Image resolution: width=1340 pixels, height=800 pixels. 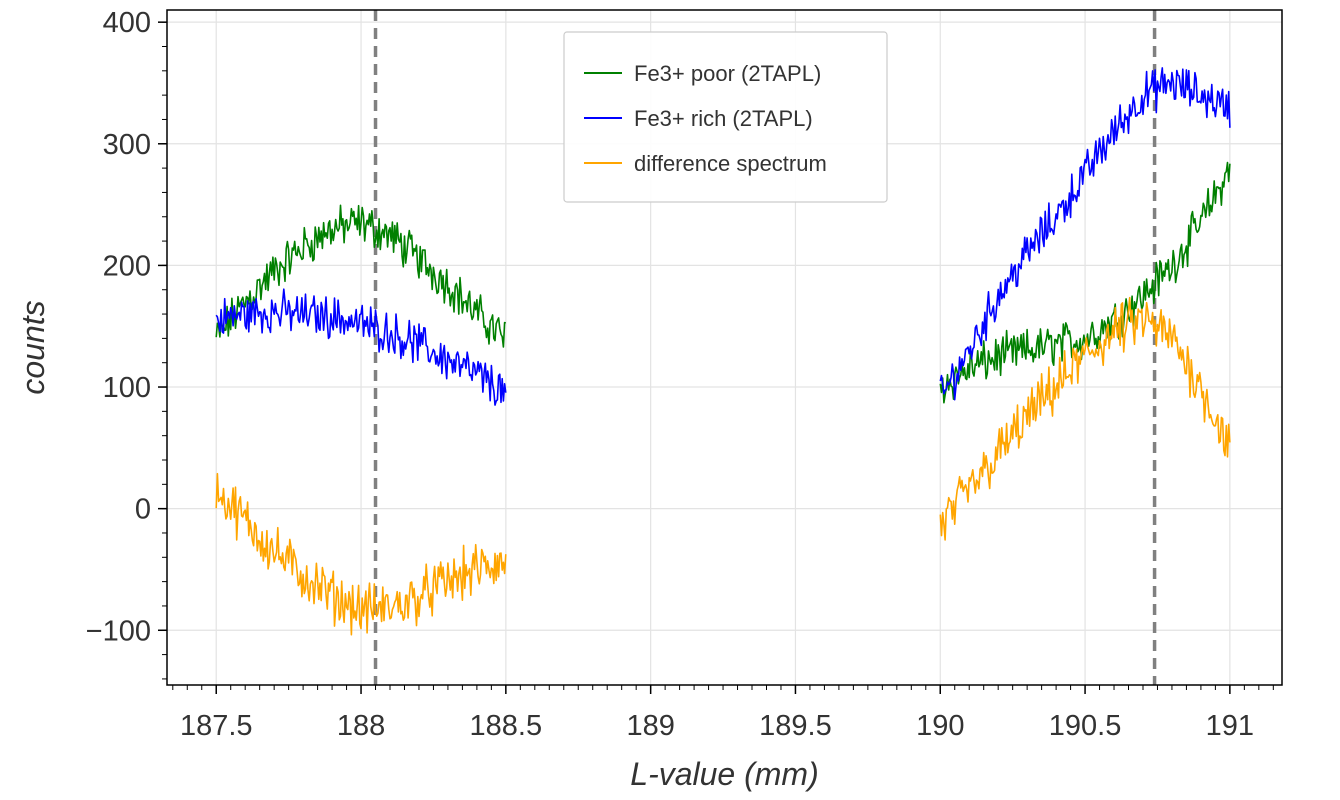 What do you see at coordinates (143, 510) in the screenshot?
I see `y-tick-label: 0` at bounding box center [143, 510].